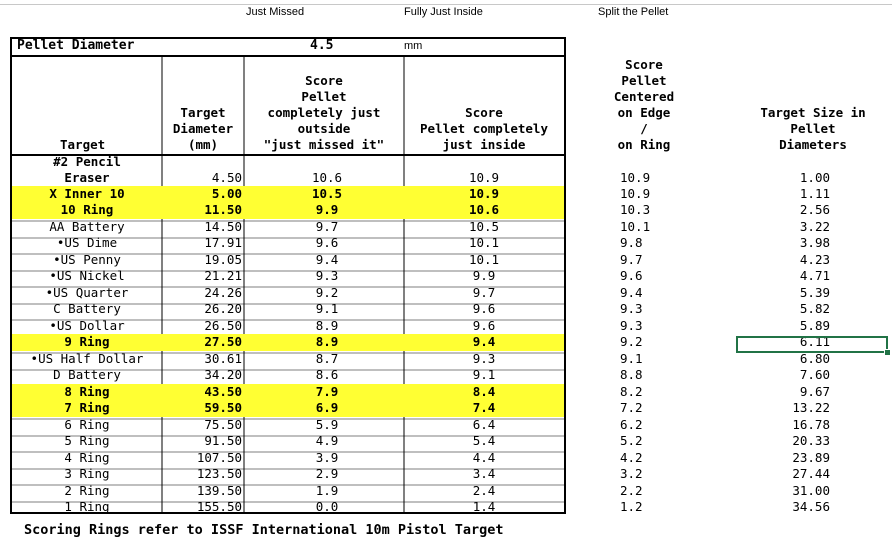  Describe the element at coordinates (484, 242) in the screenshot. I see `cell-score-inside: 10.1` at that location.